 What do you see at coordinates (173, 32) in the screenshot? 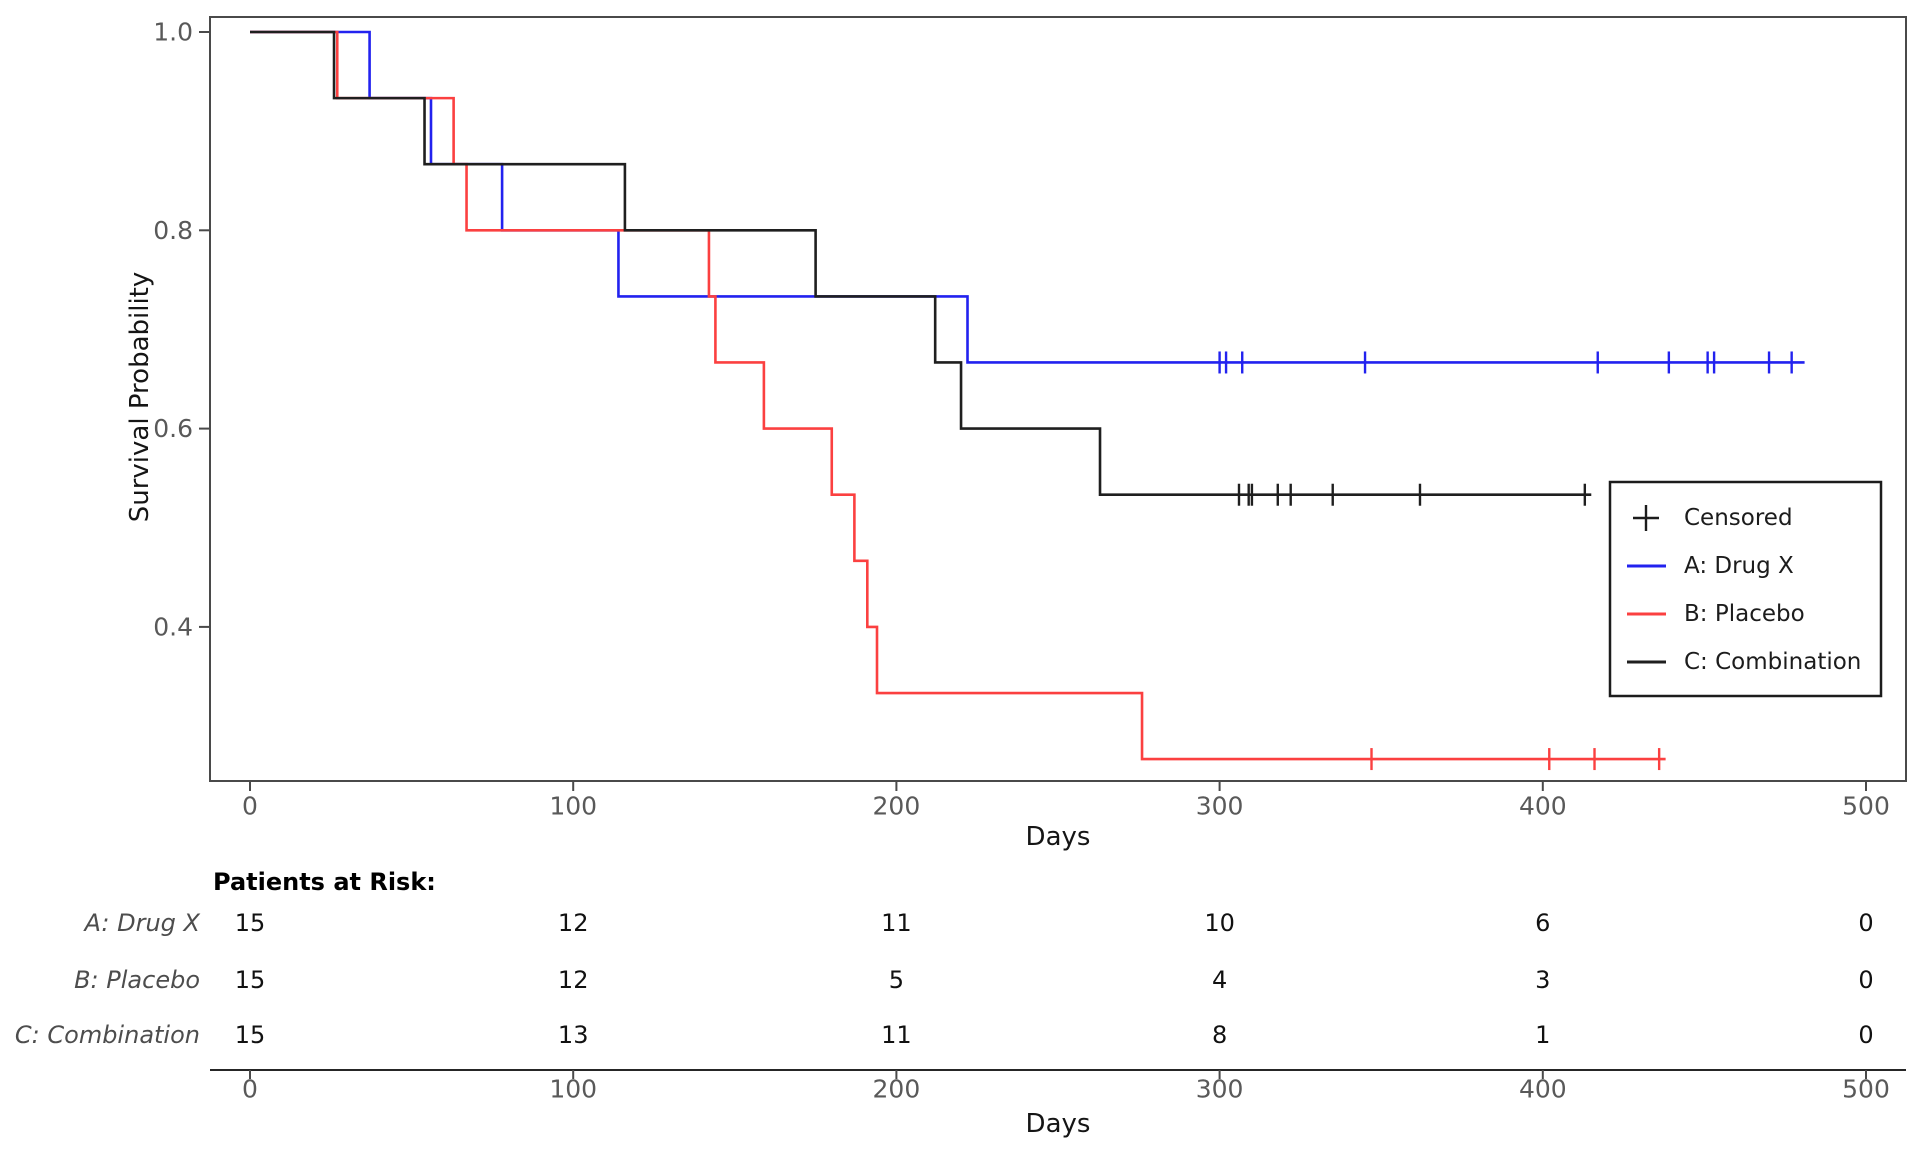
I see `y-tick-label: 1.0` at bounding box center [173, 32].